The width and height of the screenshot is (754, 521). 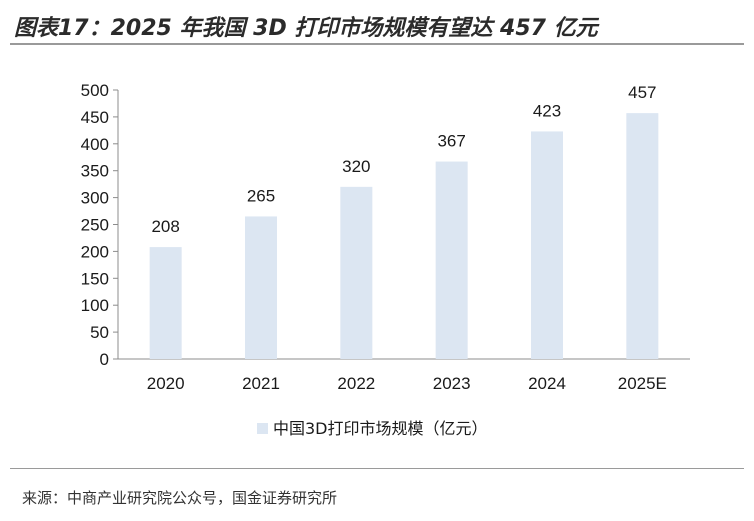 I want to click on title-divider, so click(x=377, y=44).